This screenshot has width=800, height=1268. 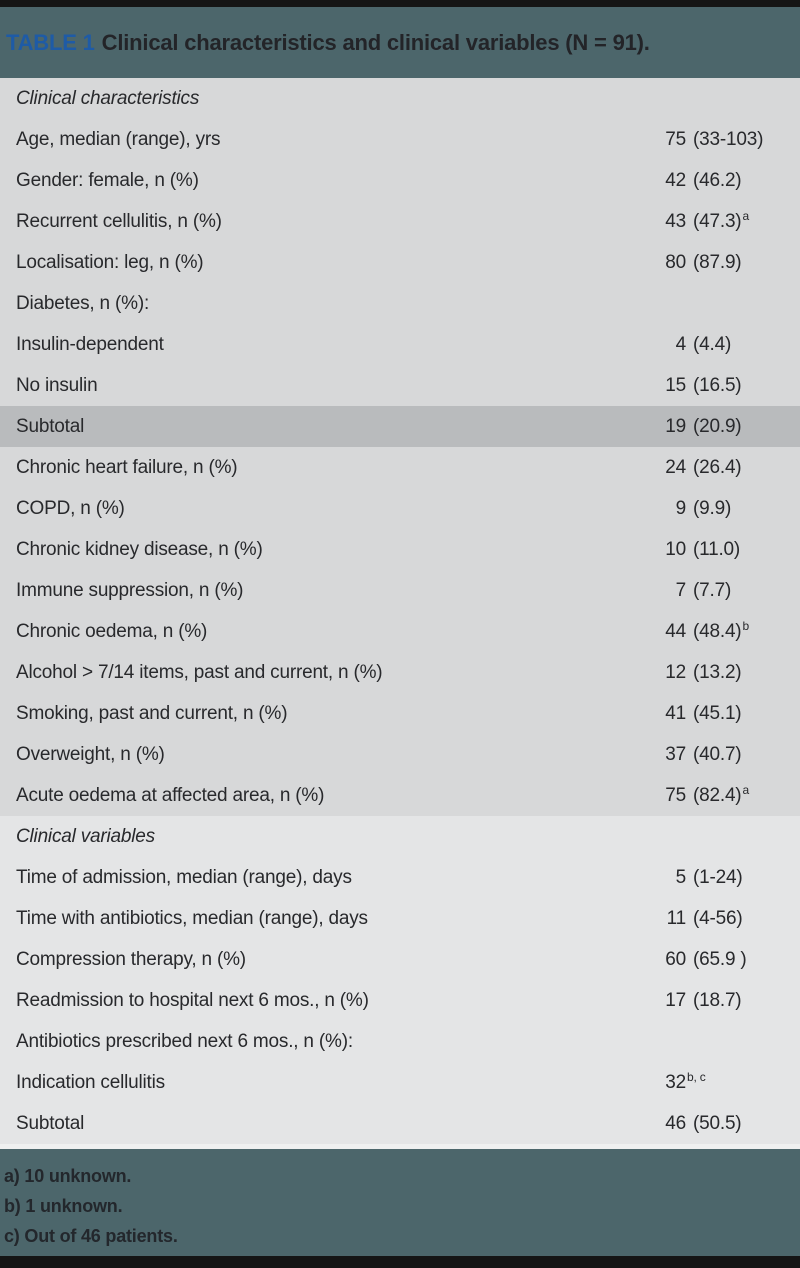 What do you see at coordinates (400, 98) in the screenshot?
I see `table-row: Clinical characteristics` at bounding box center [400, 98].